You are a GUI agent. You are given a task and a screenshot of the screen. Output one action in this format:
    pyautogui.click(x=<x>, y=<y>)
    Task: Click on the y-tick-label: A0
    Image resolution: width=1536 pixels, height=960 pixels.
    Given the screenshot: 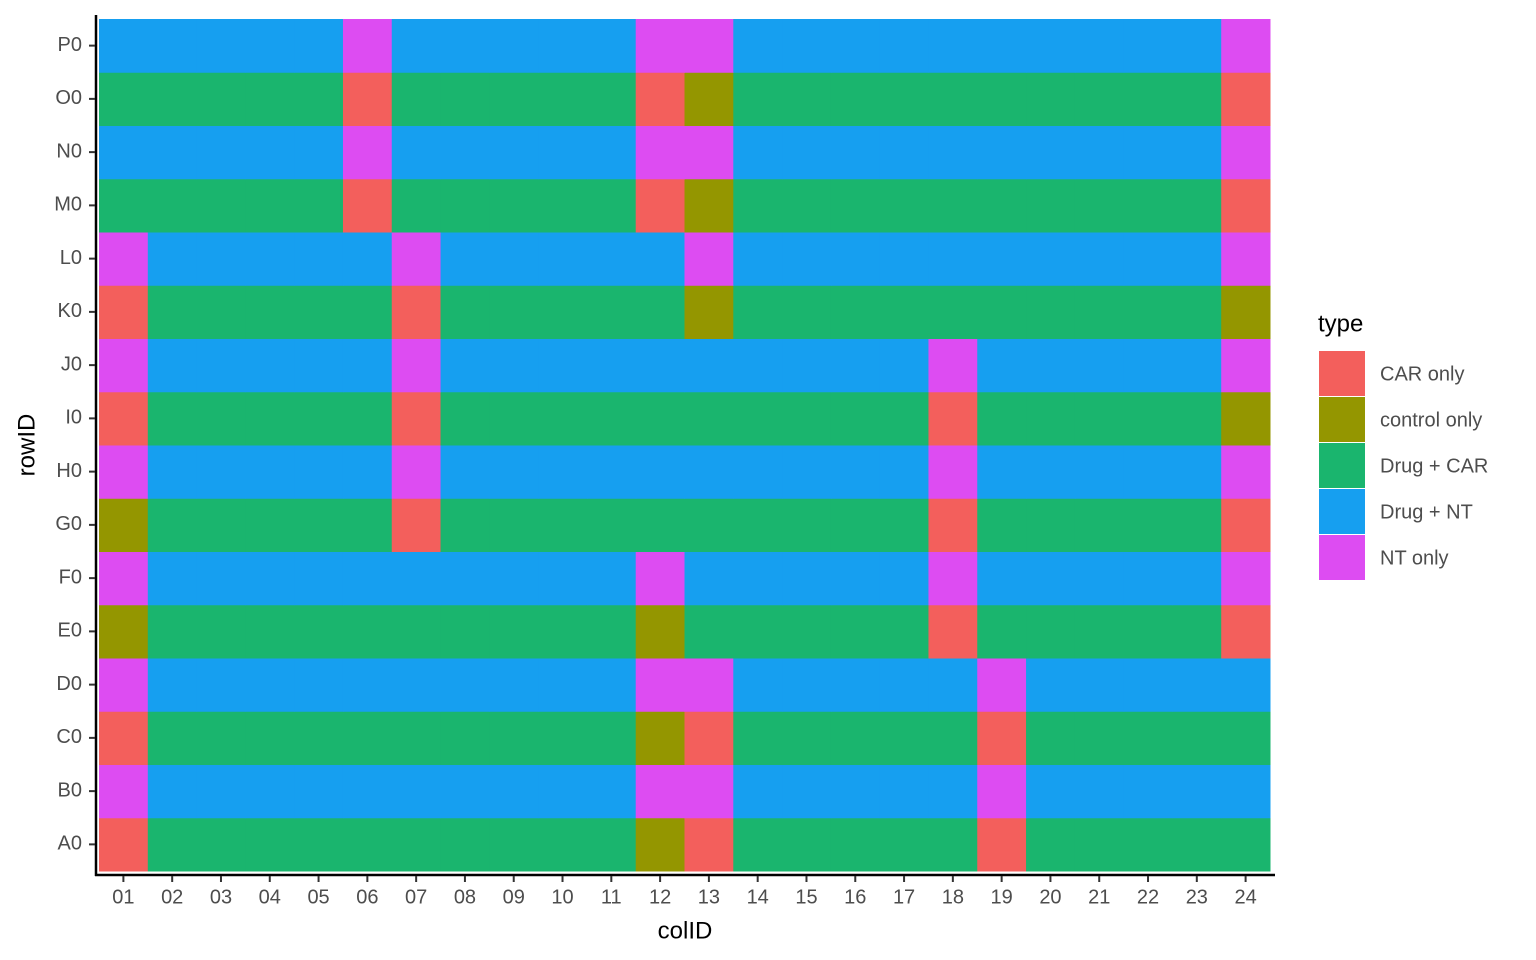 What is the action you would take?
    pyautogui.click(x=70, y=844)
    